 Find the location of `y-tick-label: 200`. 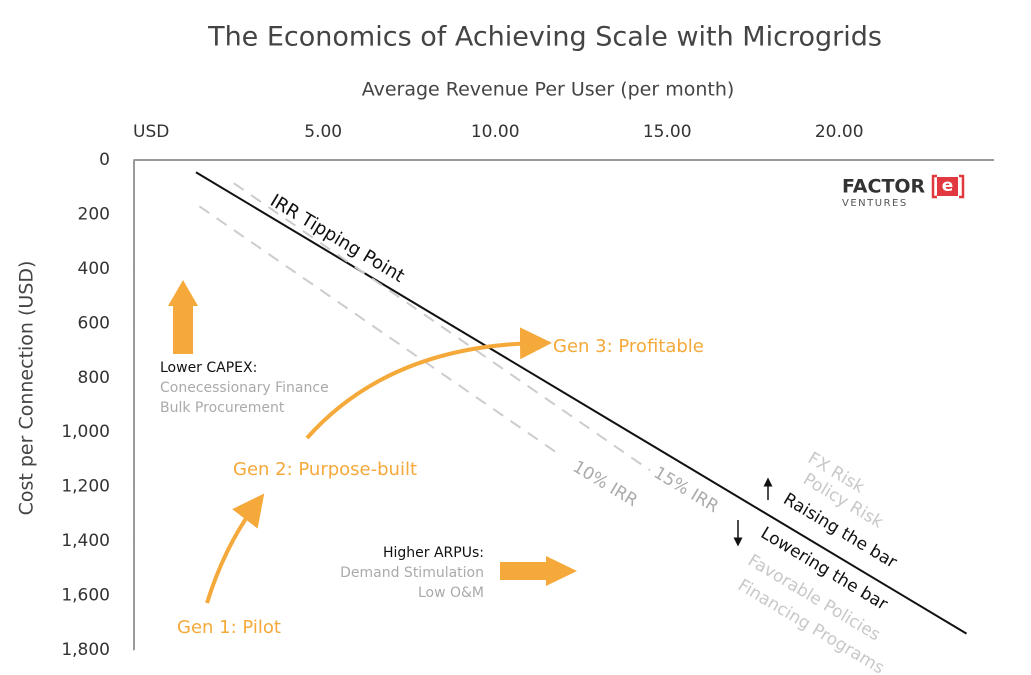

y-tick-label: 200 is located at coordinates (94, 214).